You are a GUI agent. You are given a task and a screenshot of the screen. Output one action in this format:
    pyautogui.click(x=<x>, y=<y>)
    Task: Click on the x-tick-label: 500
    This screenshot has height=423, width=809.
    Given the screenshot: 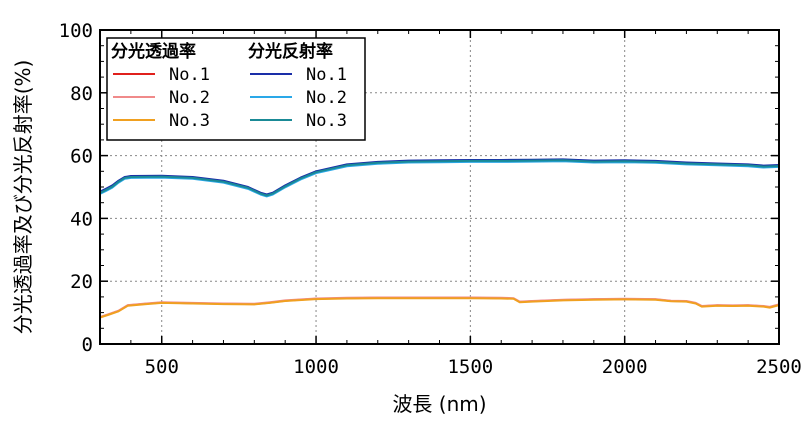 What is the action you would take?
    pyautogui.click(x=162, y=367)
    